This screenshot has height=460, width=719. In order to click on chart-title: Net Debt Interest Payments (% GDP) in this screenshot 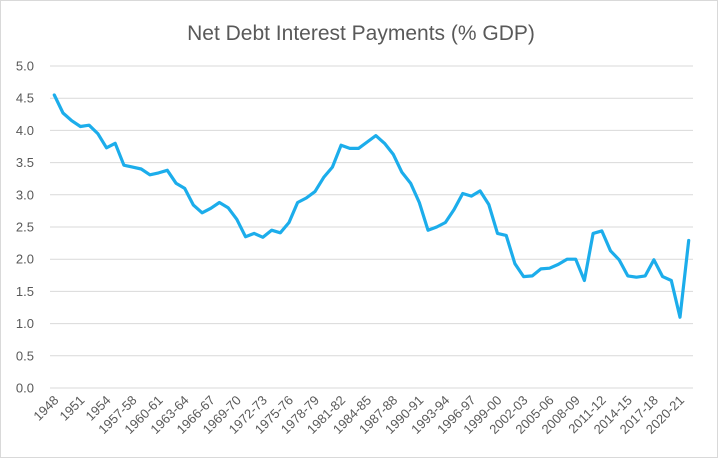, I will do `click(361, 33)`.